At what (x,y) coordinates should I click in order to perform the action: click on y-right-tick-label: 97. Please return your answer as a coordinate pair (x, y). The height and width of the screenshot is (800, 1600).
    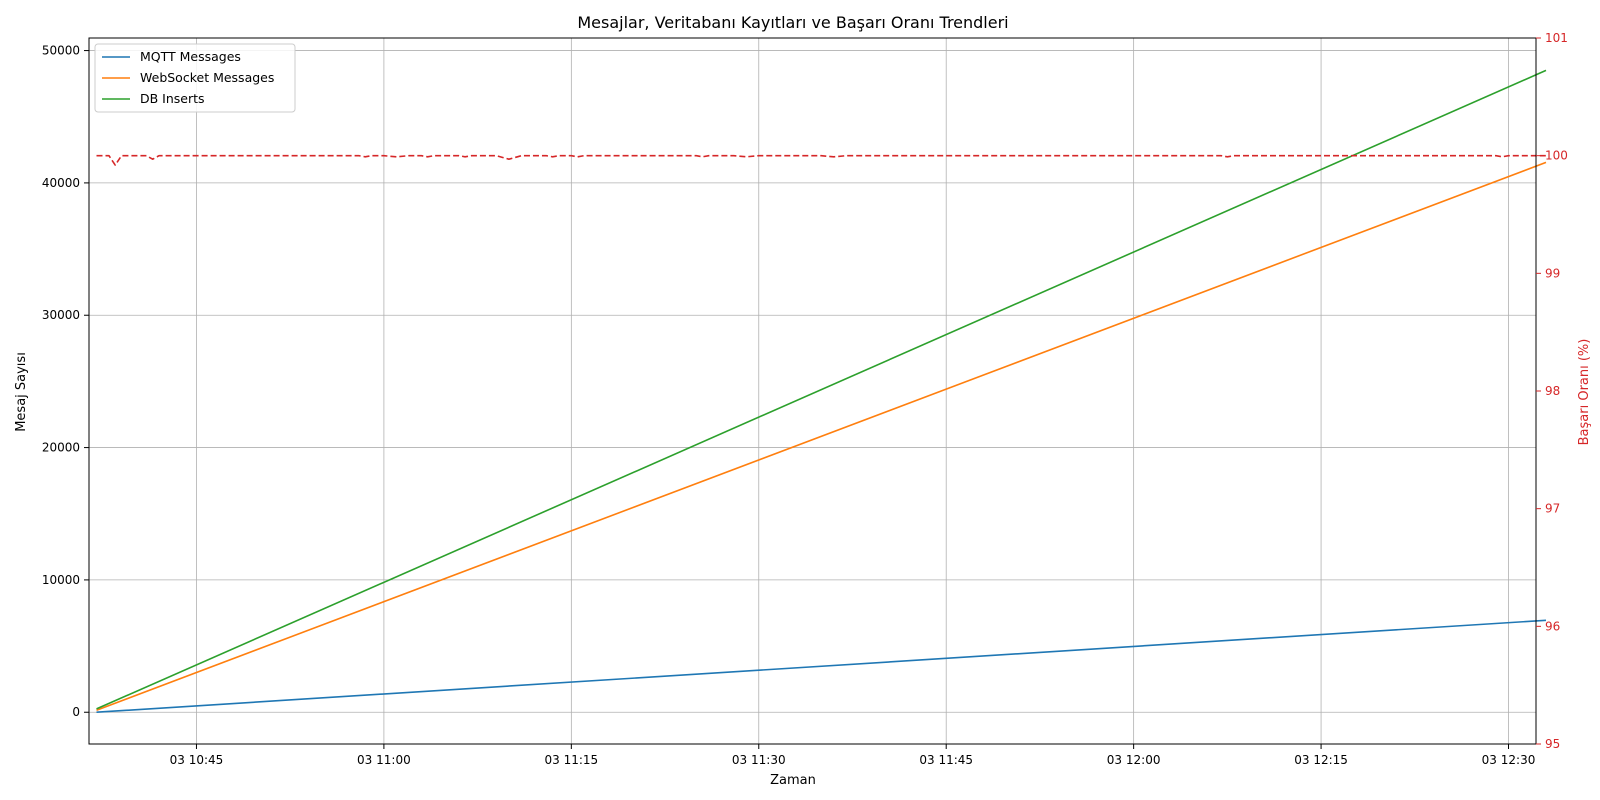
    Looking at the image, I should click on (1552, 509).